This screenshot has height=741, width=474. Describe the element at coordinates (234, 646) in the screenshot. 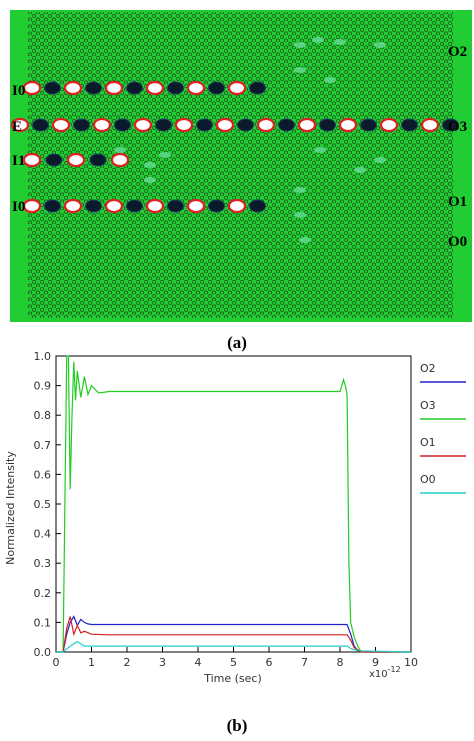

I see `series-line-o0` at that location.